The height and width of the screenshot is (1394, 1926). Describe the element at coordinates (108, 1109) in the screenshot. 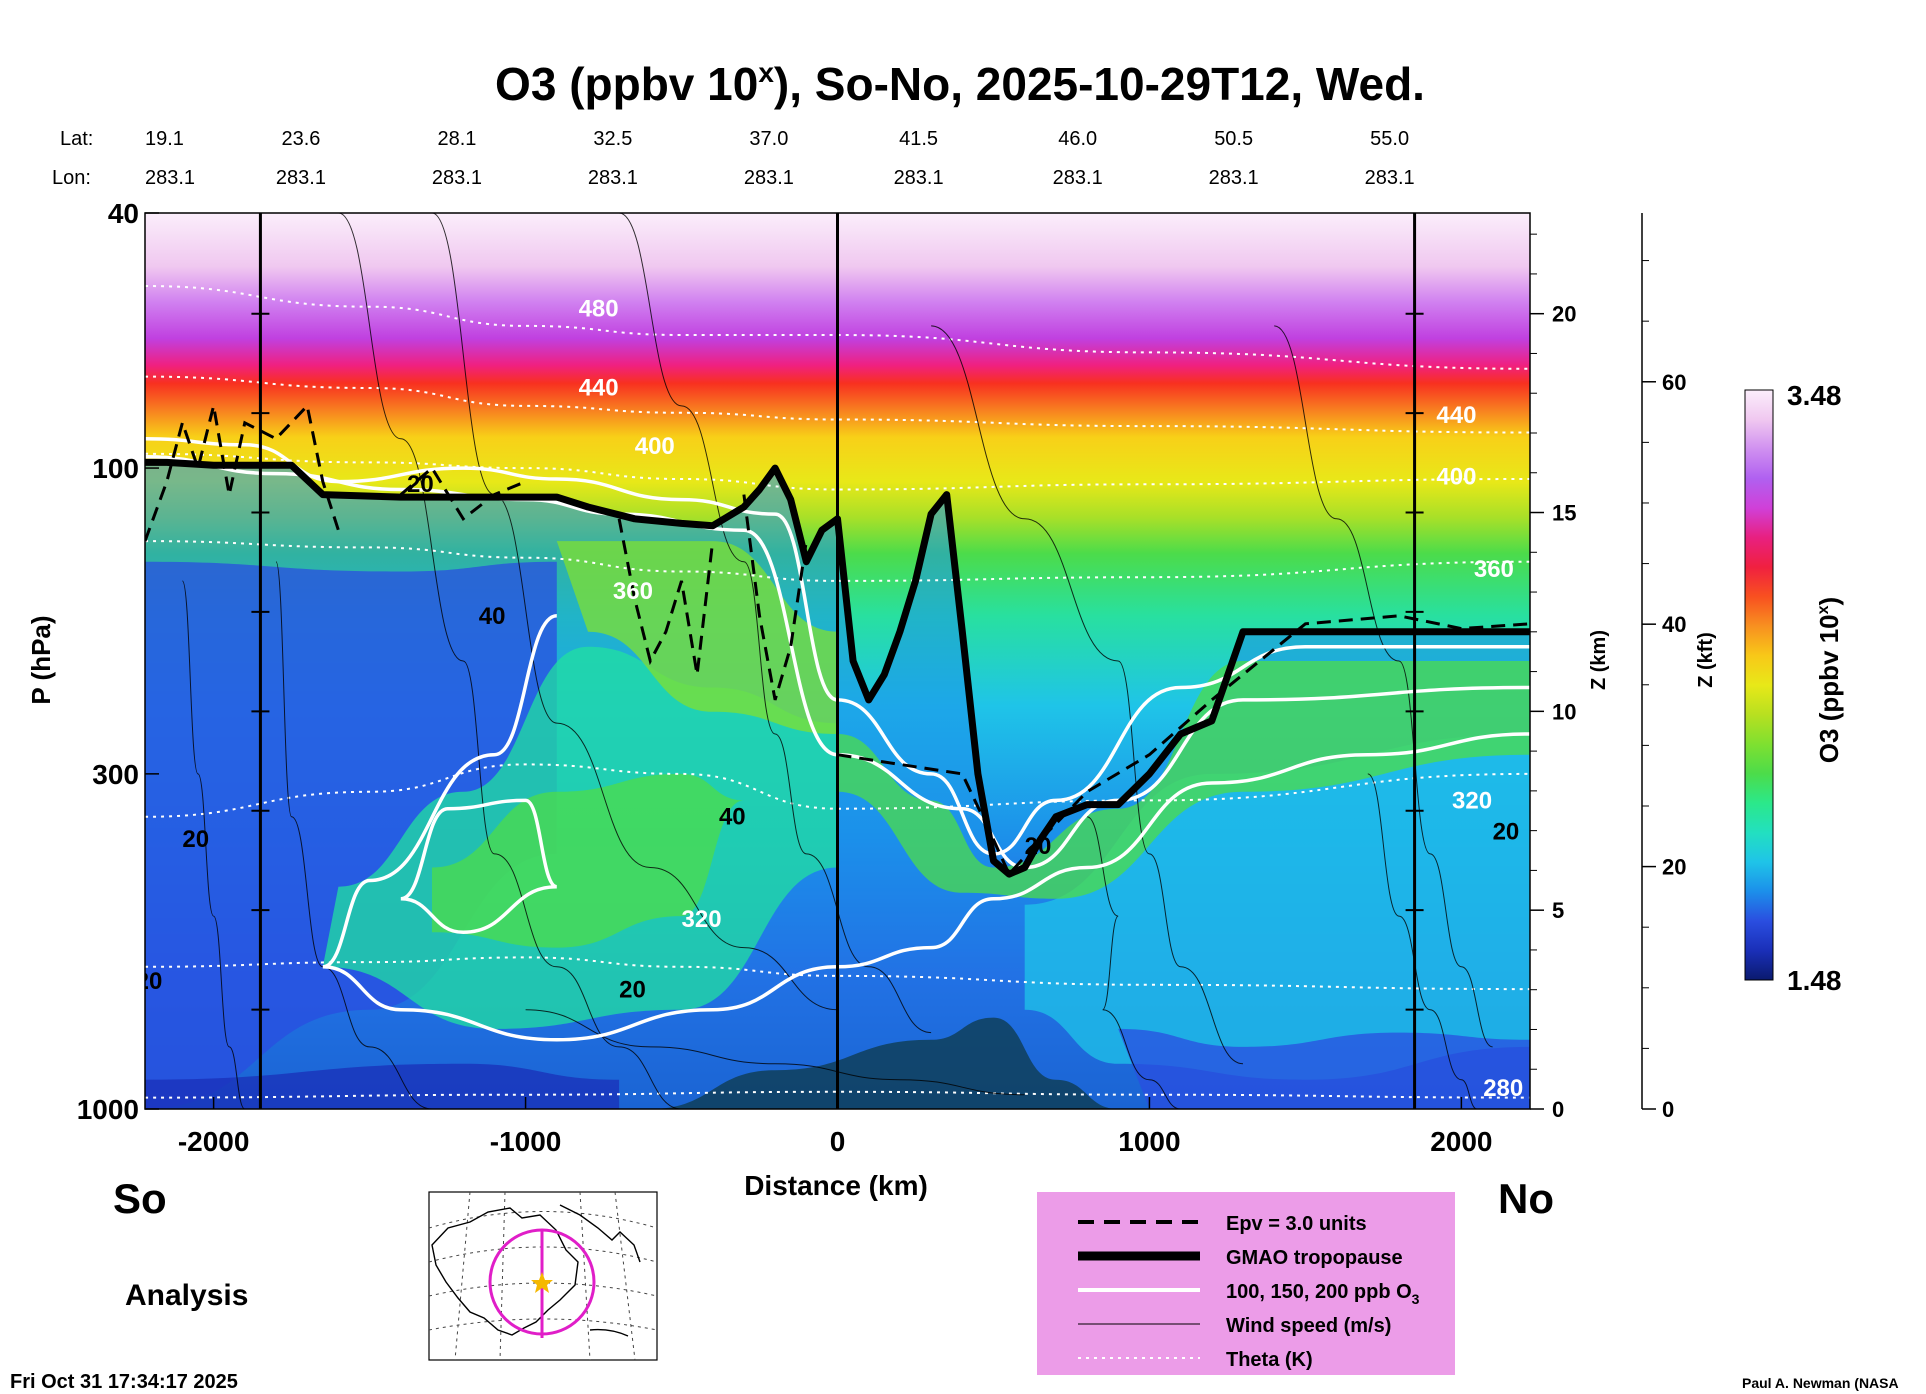

I see `p-tick-label: 1000` at that location.